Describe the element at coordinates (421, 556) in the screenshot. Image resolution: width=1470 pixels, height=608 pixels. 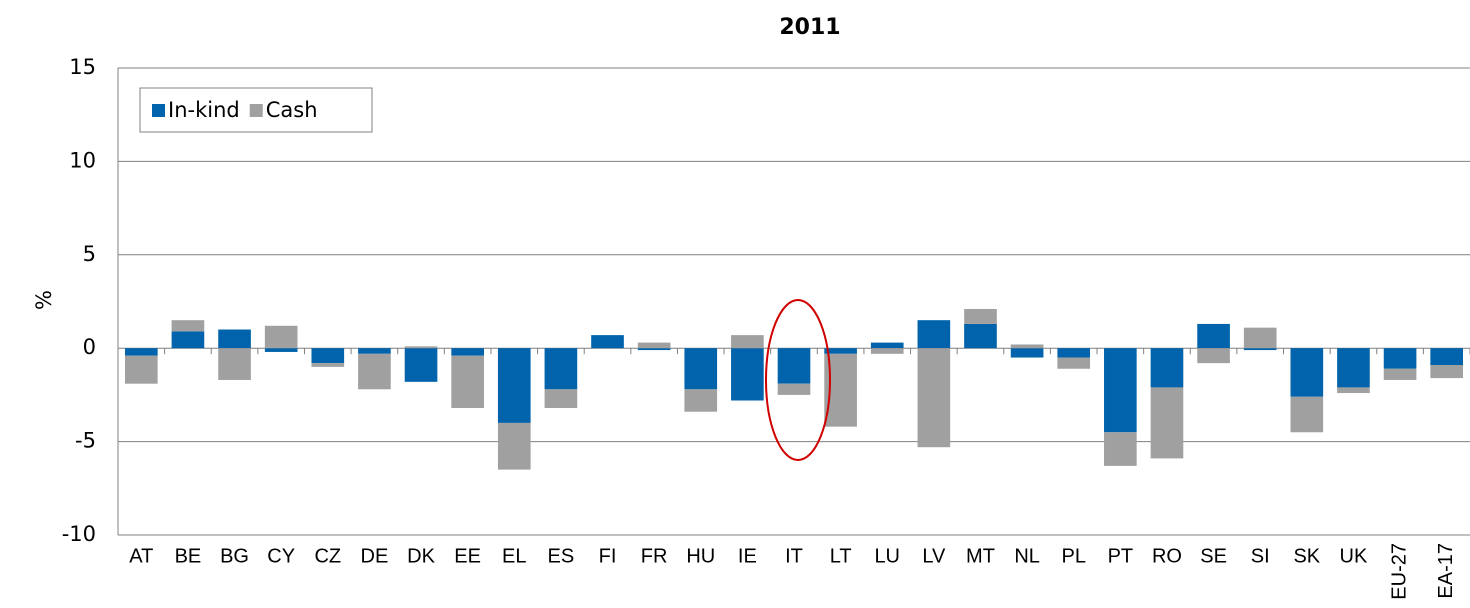
I see `x-tick-label: DK` at that location.